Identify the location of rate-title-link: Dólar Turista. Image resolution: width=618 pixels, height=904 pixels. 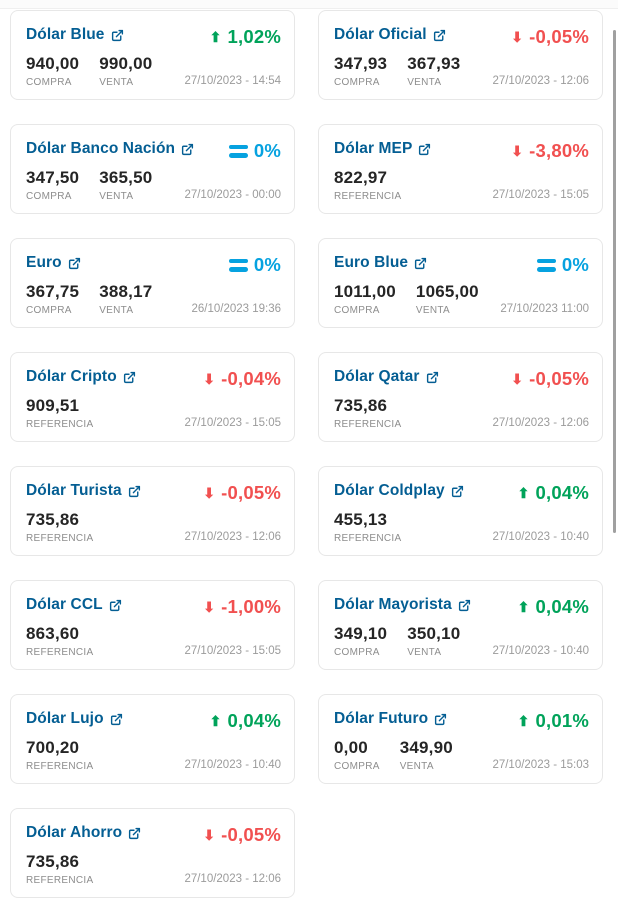
(83, 491).